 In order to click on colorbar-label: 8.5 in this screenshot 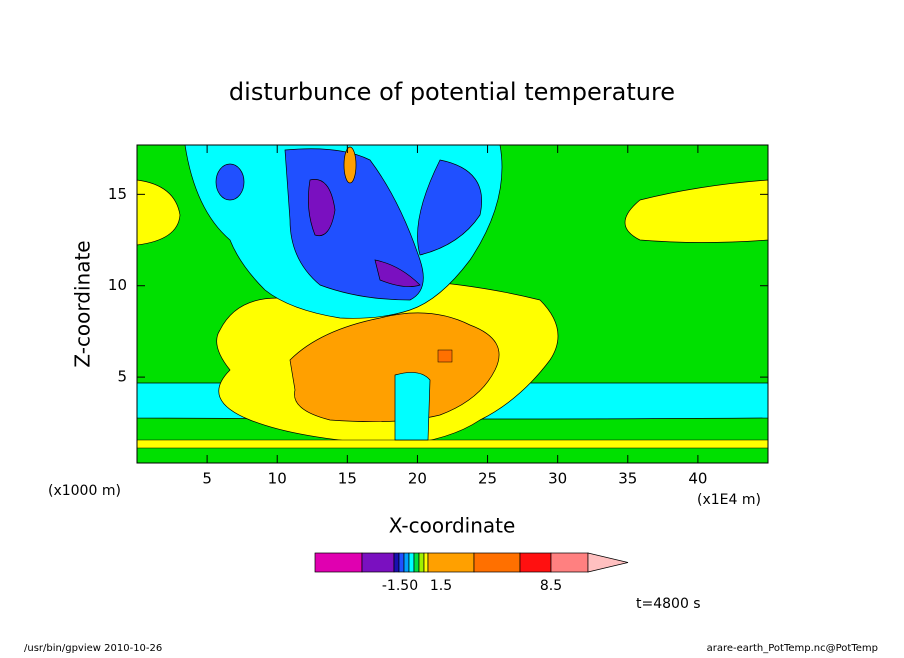, I will do `click(551, 586)`.